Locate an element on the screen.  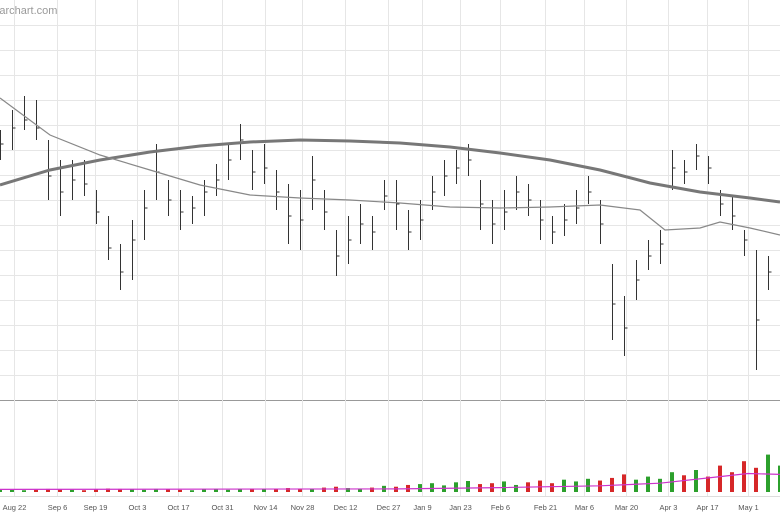
x-tick-label: Feb 21 is located at coordinates (545, 507).